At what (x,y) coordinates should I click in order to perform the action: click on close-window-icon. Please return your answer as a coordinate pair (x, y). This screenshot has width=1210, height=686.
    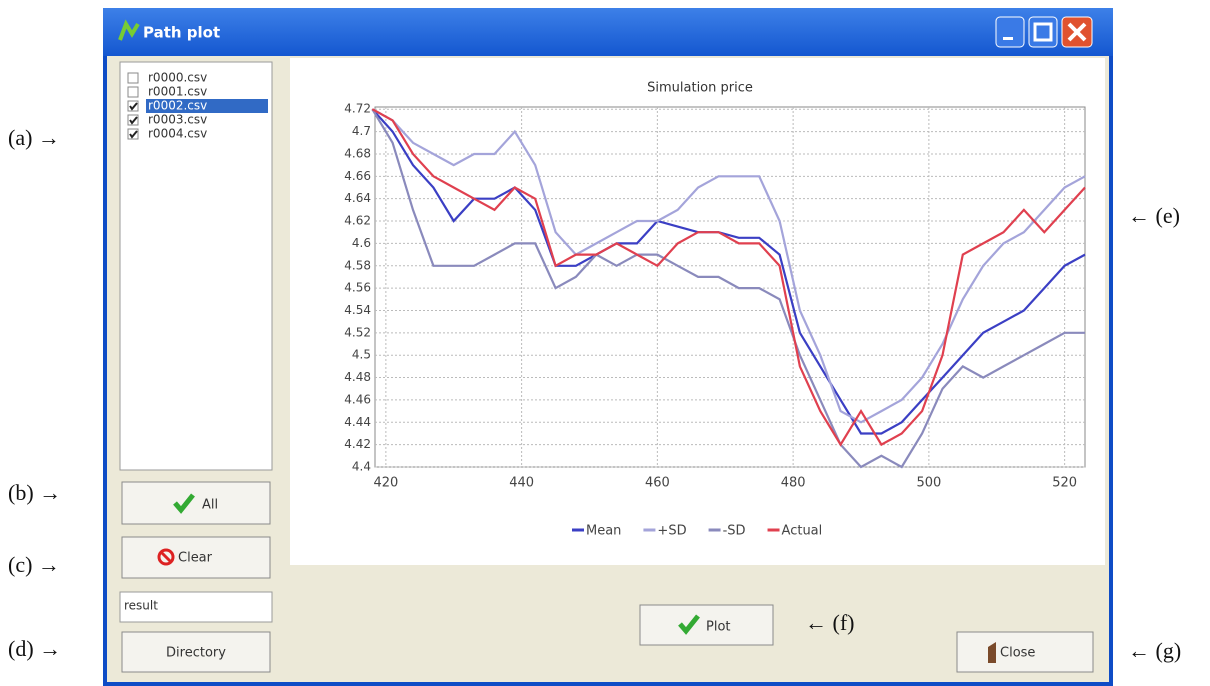
    Looking at the image, I should click on (1077, 32).